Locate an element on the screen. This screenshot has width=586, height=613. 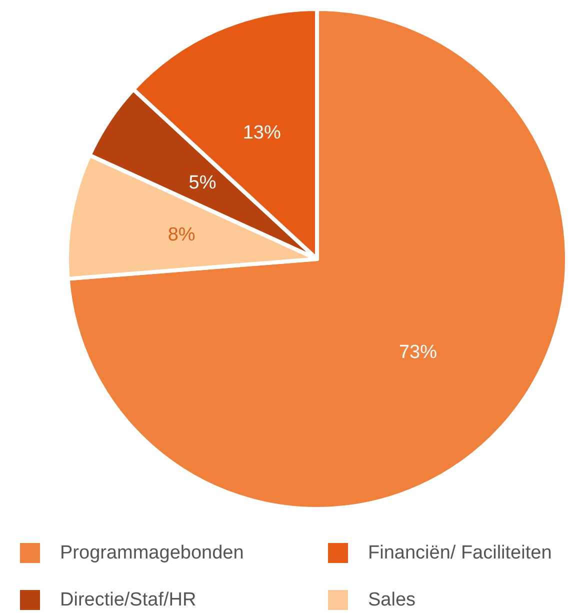
legend-label: Financiën/ Faciliteiten is located at coordinates (460, 553).